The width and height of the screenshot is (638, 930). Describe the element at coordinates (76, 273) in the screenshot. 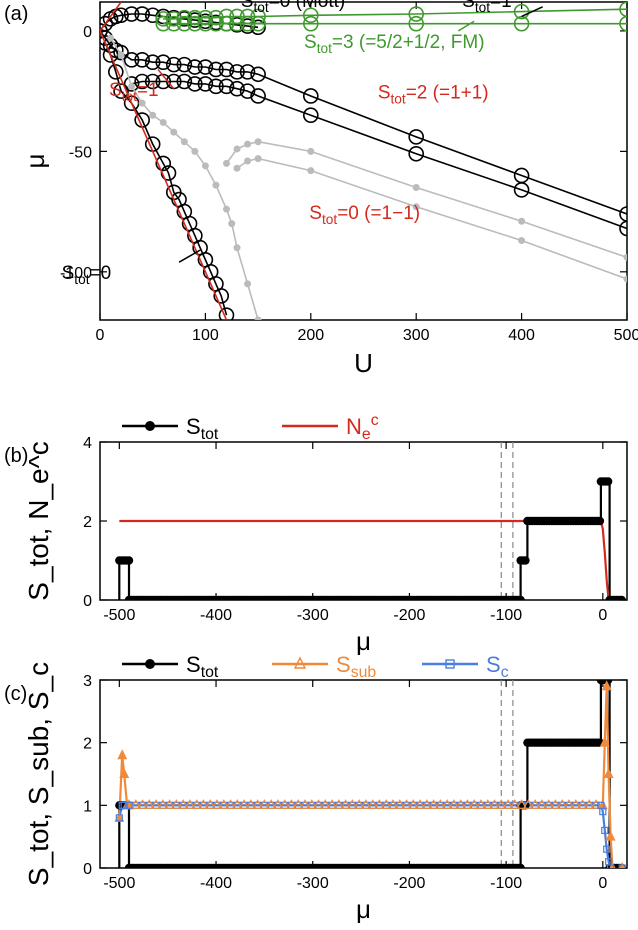

I see `y-tick-label: -100` at that location.